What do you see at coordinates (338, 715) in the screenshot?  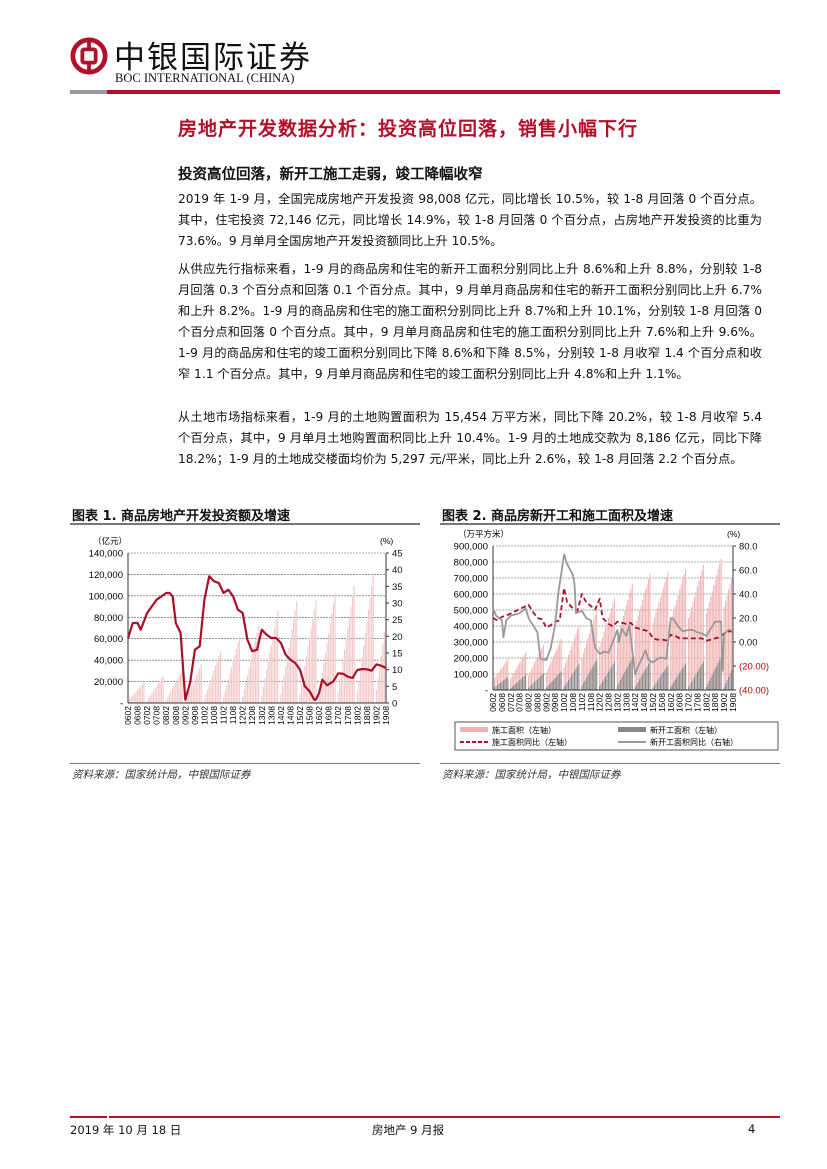 I see `x-axis-tick-label: 1702` at bounding box center [338, 715].